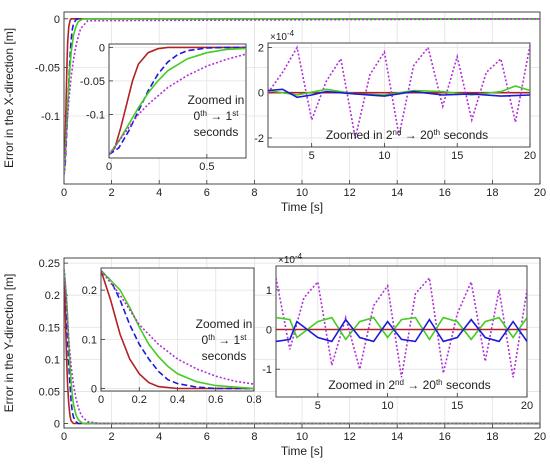  Describe the element at coordinates (9, 98) in the screenshot. I see `x-main-ylabel: Error in the X-direction [m]` at that location.